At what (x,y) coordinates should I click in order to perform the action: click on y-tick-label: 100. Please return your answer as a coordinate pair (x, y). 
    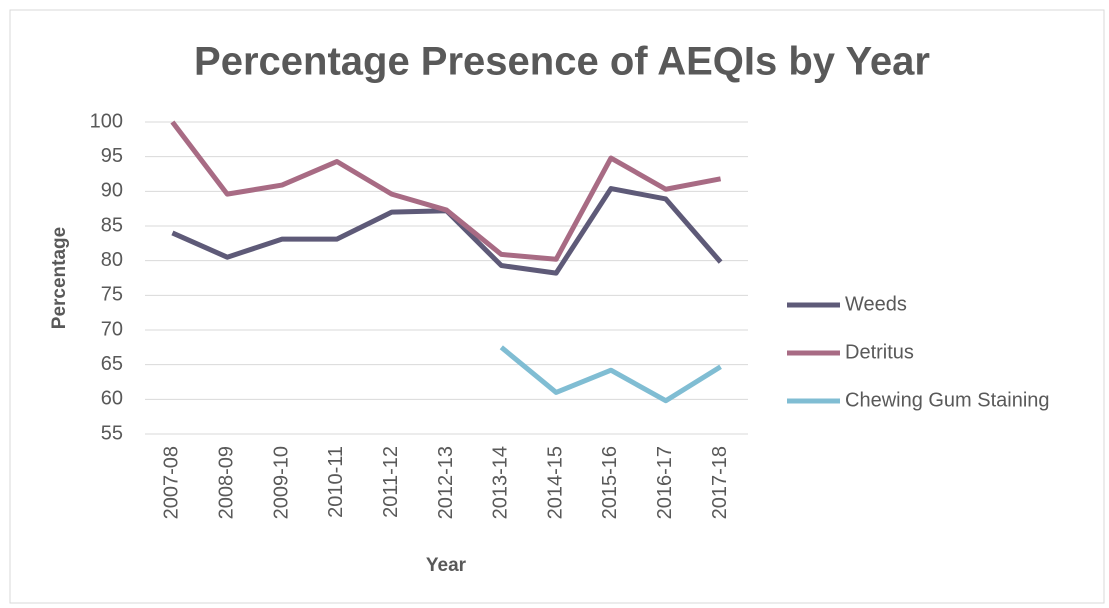
    Looking at the image, I should click on (106, 121).